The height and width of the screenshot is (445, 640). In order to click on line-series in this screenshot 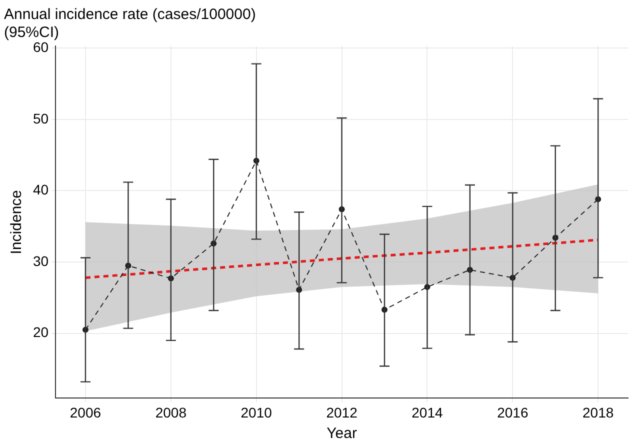, I will do `click(342, 258)`.